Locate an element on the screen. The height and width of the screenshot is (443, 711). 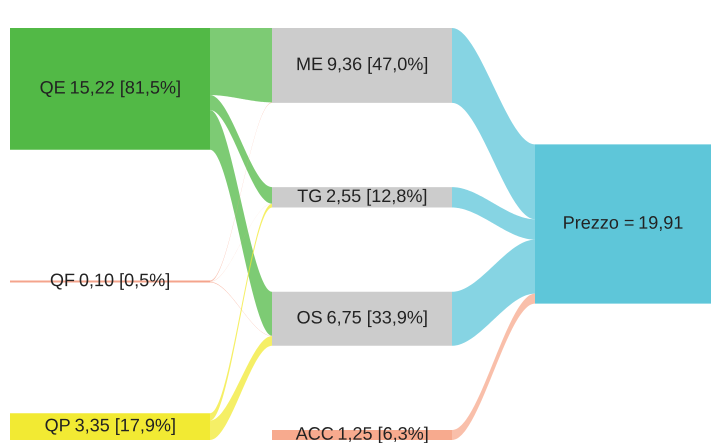
data-label: 15,22 [81,5%] is located at coordinates (125, 89).